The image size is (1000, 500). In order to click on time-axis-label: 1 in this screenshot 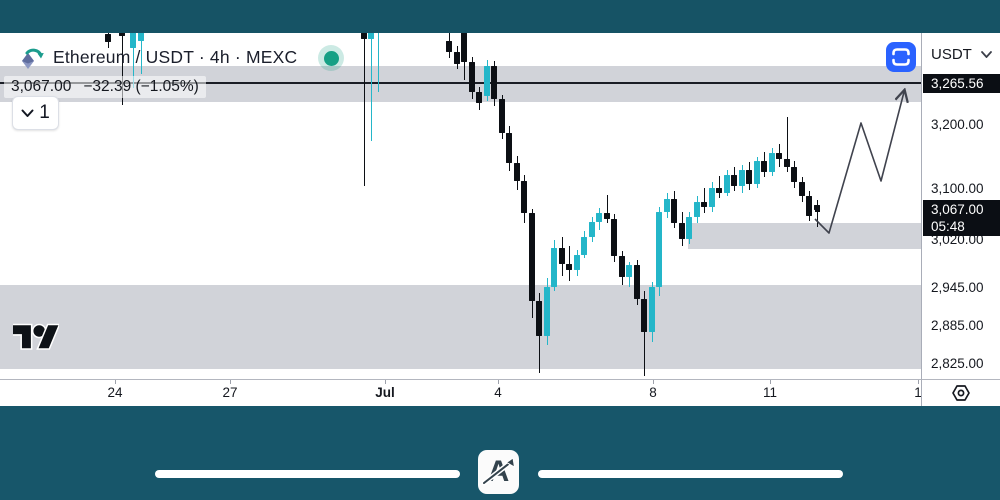, I will do `click(917, 392)`.